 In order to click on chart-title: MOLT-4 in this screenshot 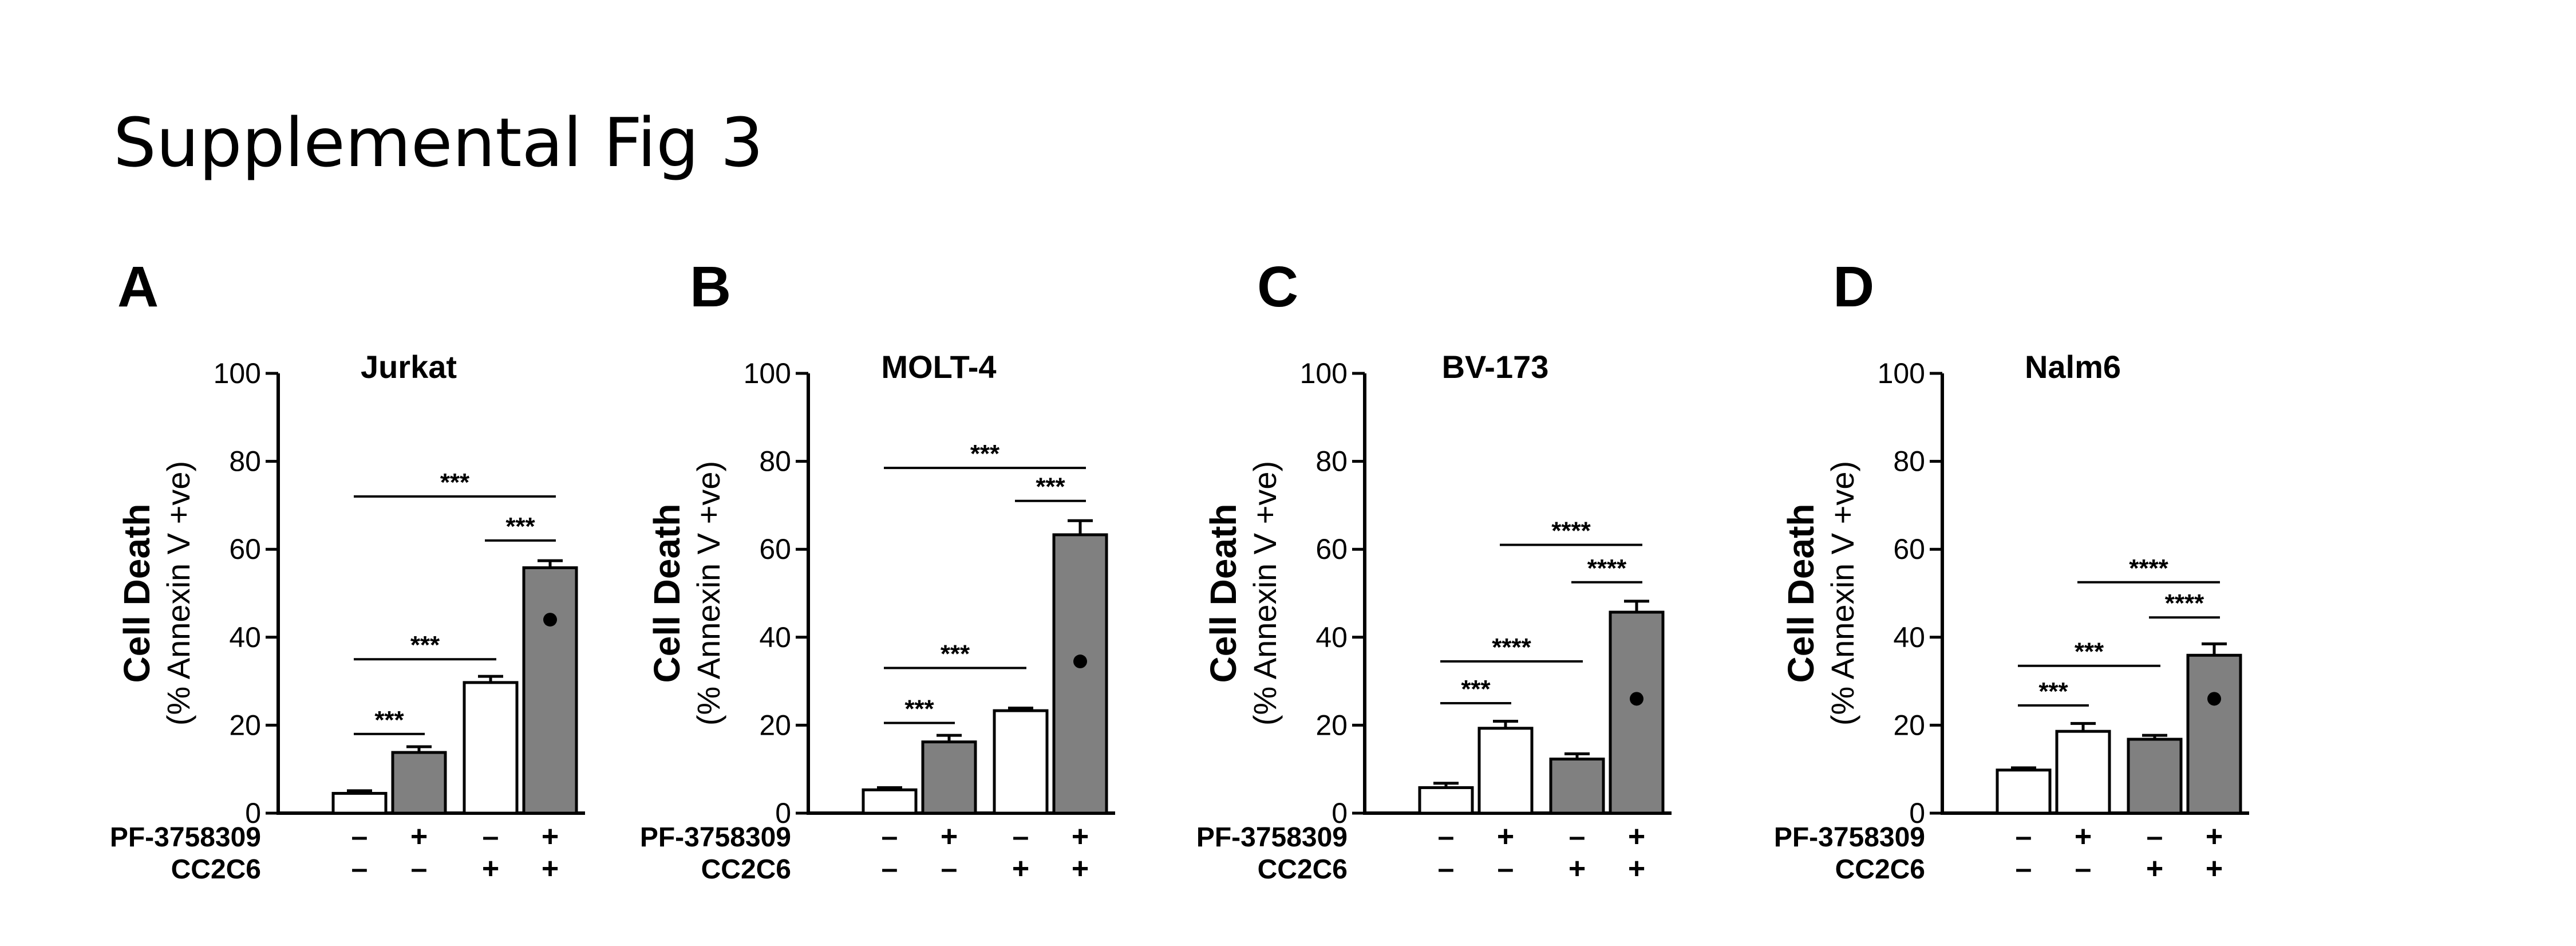, I will do `click(938, 367)`.